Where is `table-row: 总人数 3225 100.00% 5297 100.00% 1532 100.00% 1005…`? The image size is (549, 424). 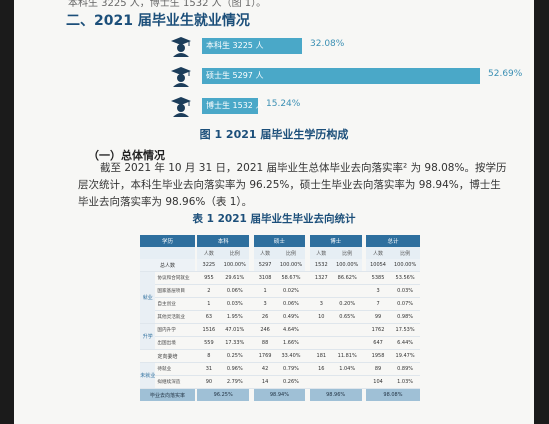
table-row: 总人数 3225 100.00% 5297 100.00% 1532 100.00% 1005… is located at coordinates (280, 265).